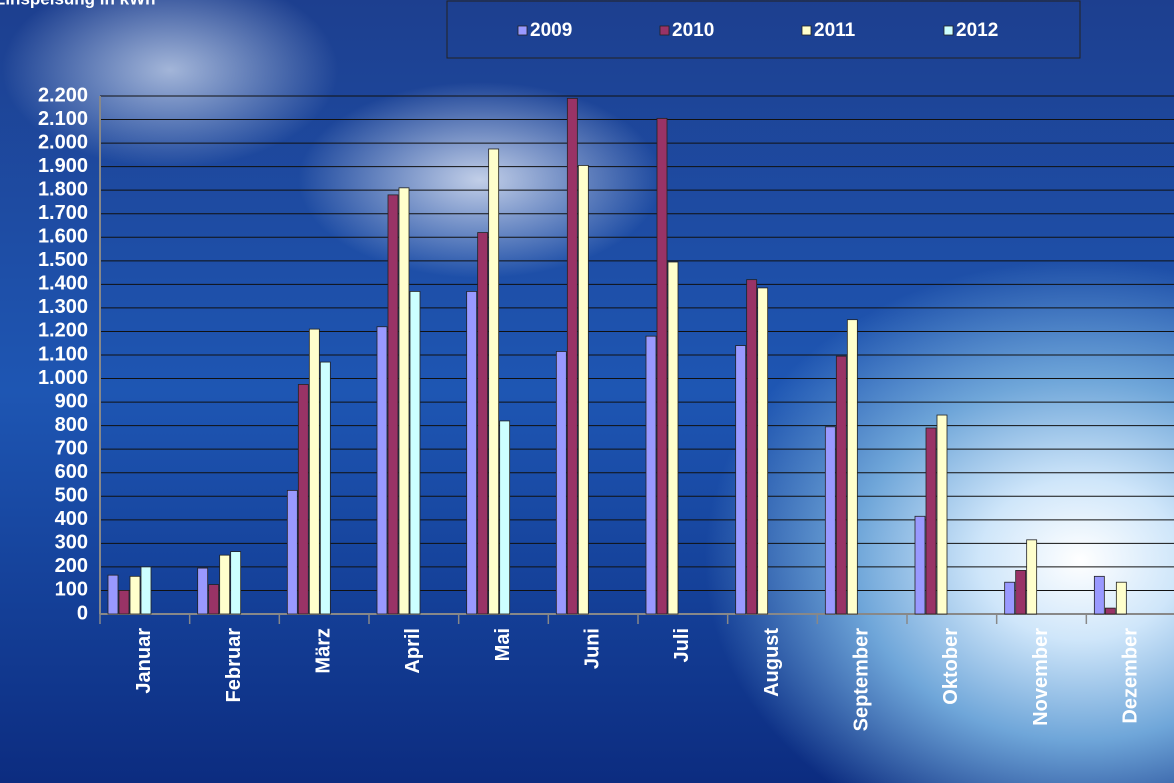  What do you see at coordinates (63, 354) in the screenshot?
I see `y-tick-label: 1.100` at bounding box center [63, 354].